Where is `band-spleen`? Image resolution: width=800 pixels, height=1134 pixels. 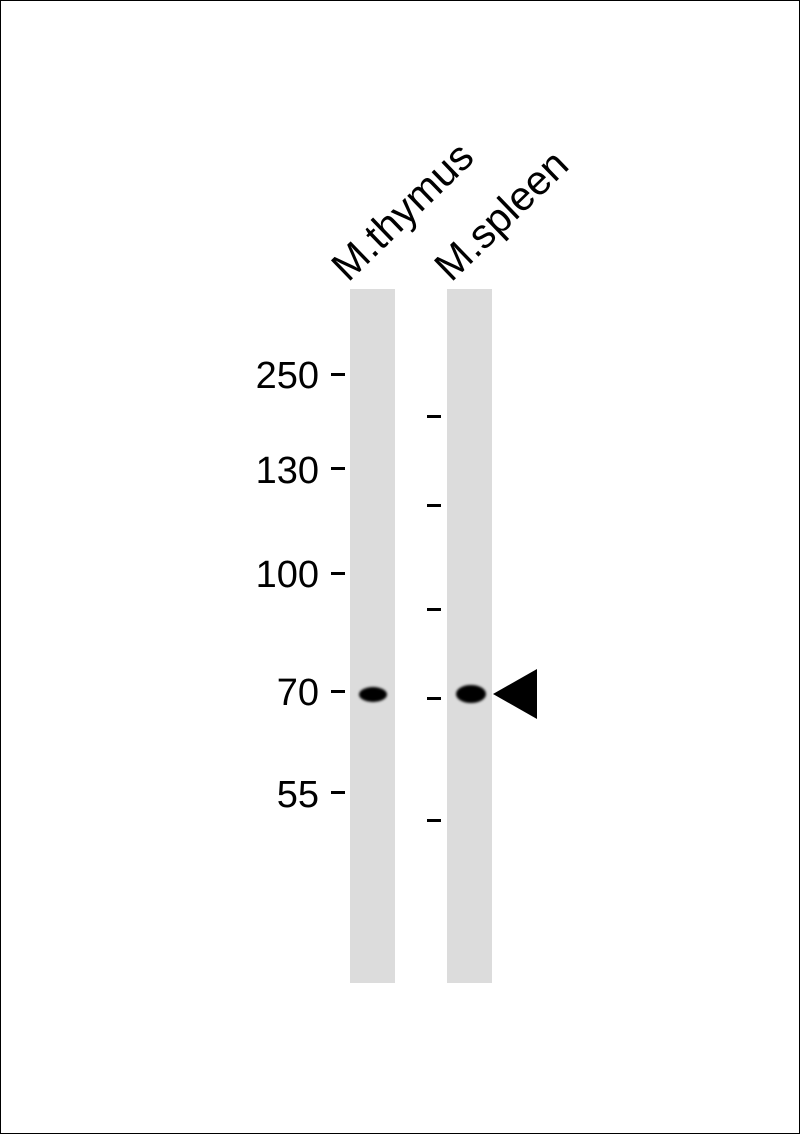
band-spleen is located at coordinates (471, 694).